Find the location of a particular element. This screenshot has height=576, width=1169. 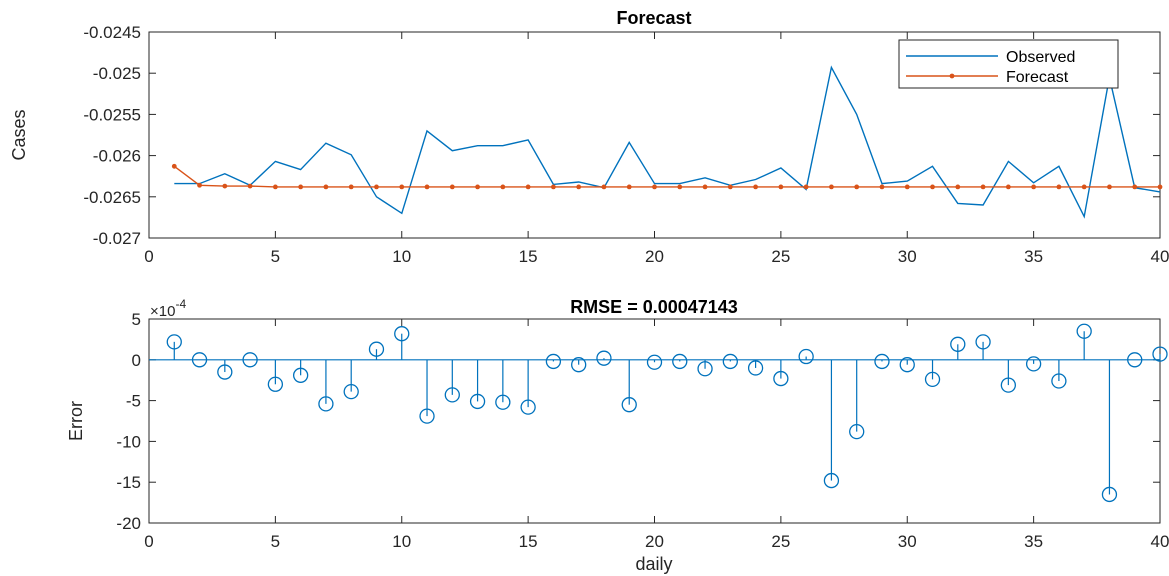

error-y-axis-label: Error is located at coordinates (76, 421).